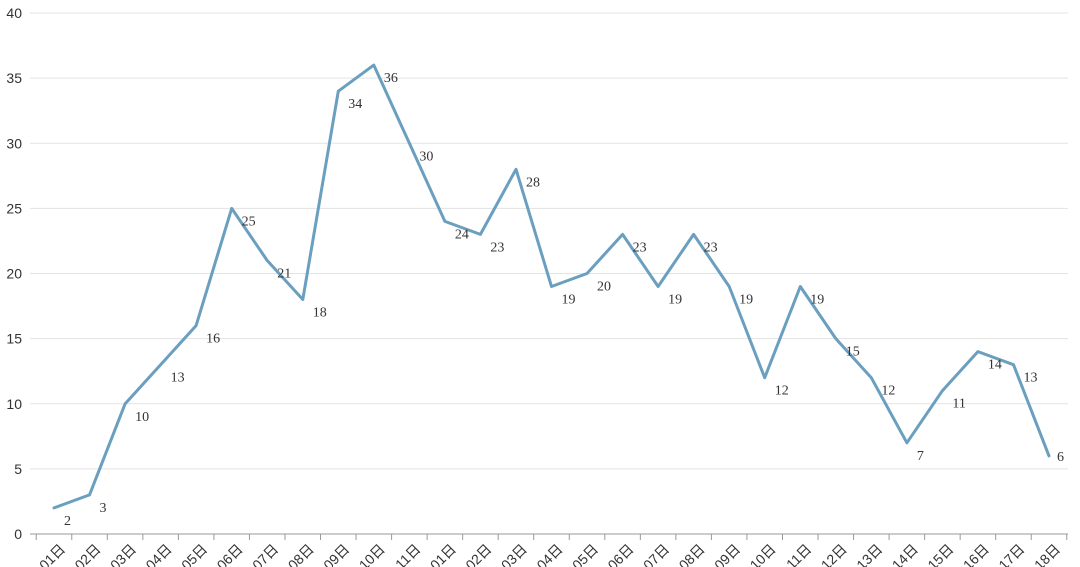 This screenshot has height=567, width=1080. I want to click on data-label: 28, so click(533, 182).